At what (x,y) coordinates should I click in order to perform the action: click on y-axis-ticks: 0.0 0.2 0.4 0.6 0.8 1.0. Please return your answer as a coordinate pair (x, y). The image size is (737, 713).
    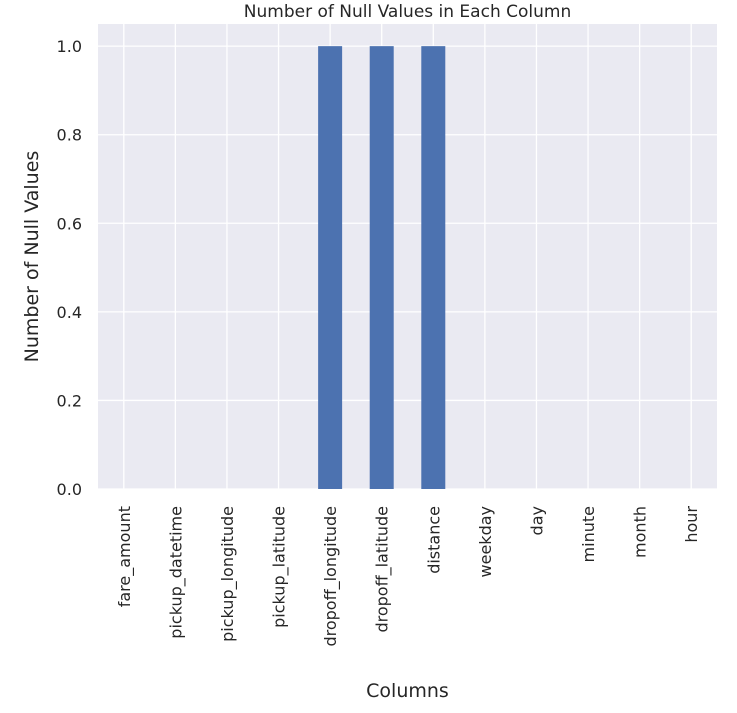
    Looking at the image, I should click on (69, 268).